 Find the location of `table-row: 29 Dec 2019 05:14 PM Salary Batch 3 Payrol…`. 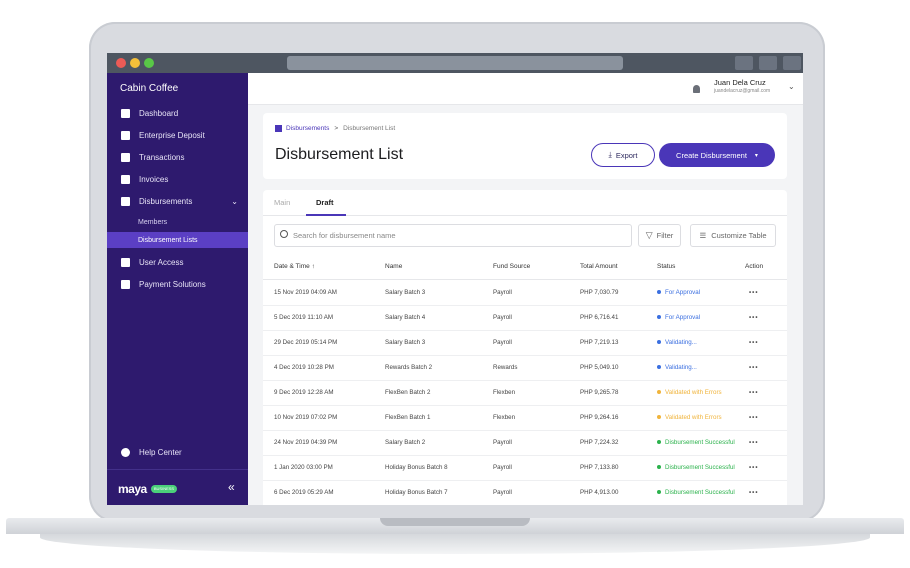

table-row: 29 Dec 2019 05:14 PM Salary Batch 3 Payrol… is located at coordinates (525, 343).